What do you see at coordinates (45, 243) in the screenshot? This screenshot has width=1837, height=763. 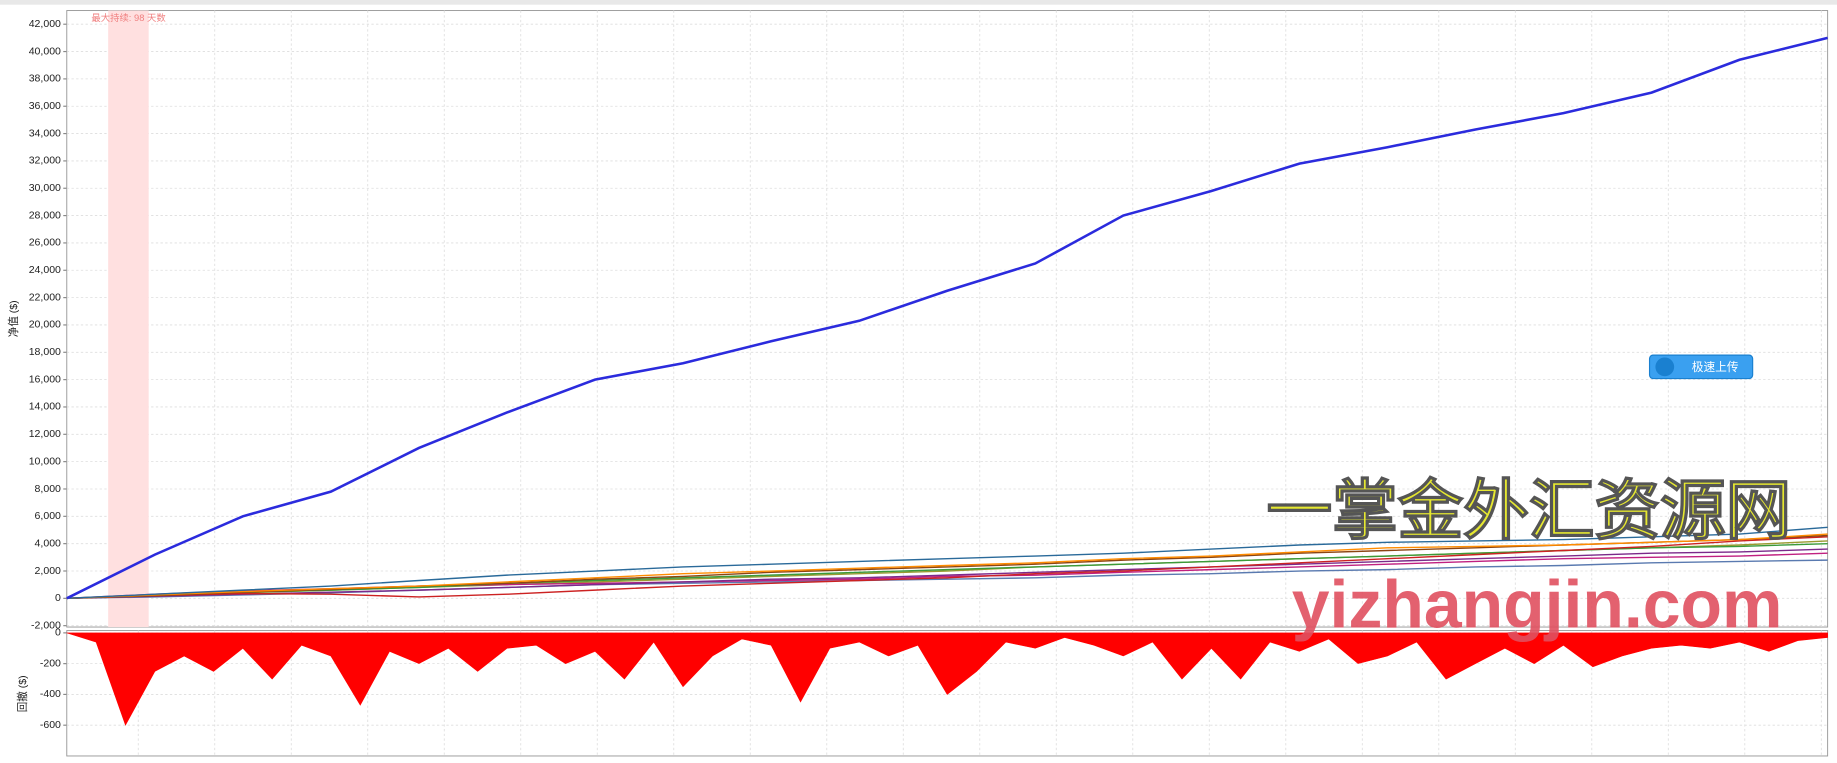 I see `y-tick-label: 26,000` at bounding box center [45, 243].